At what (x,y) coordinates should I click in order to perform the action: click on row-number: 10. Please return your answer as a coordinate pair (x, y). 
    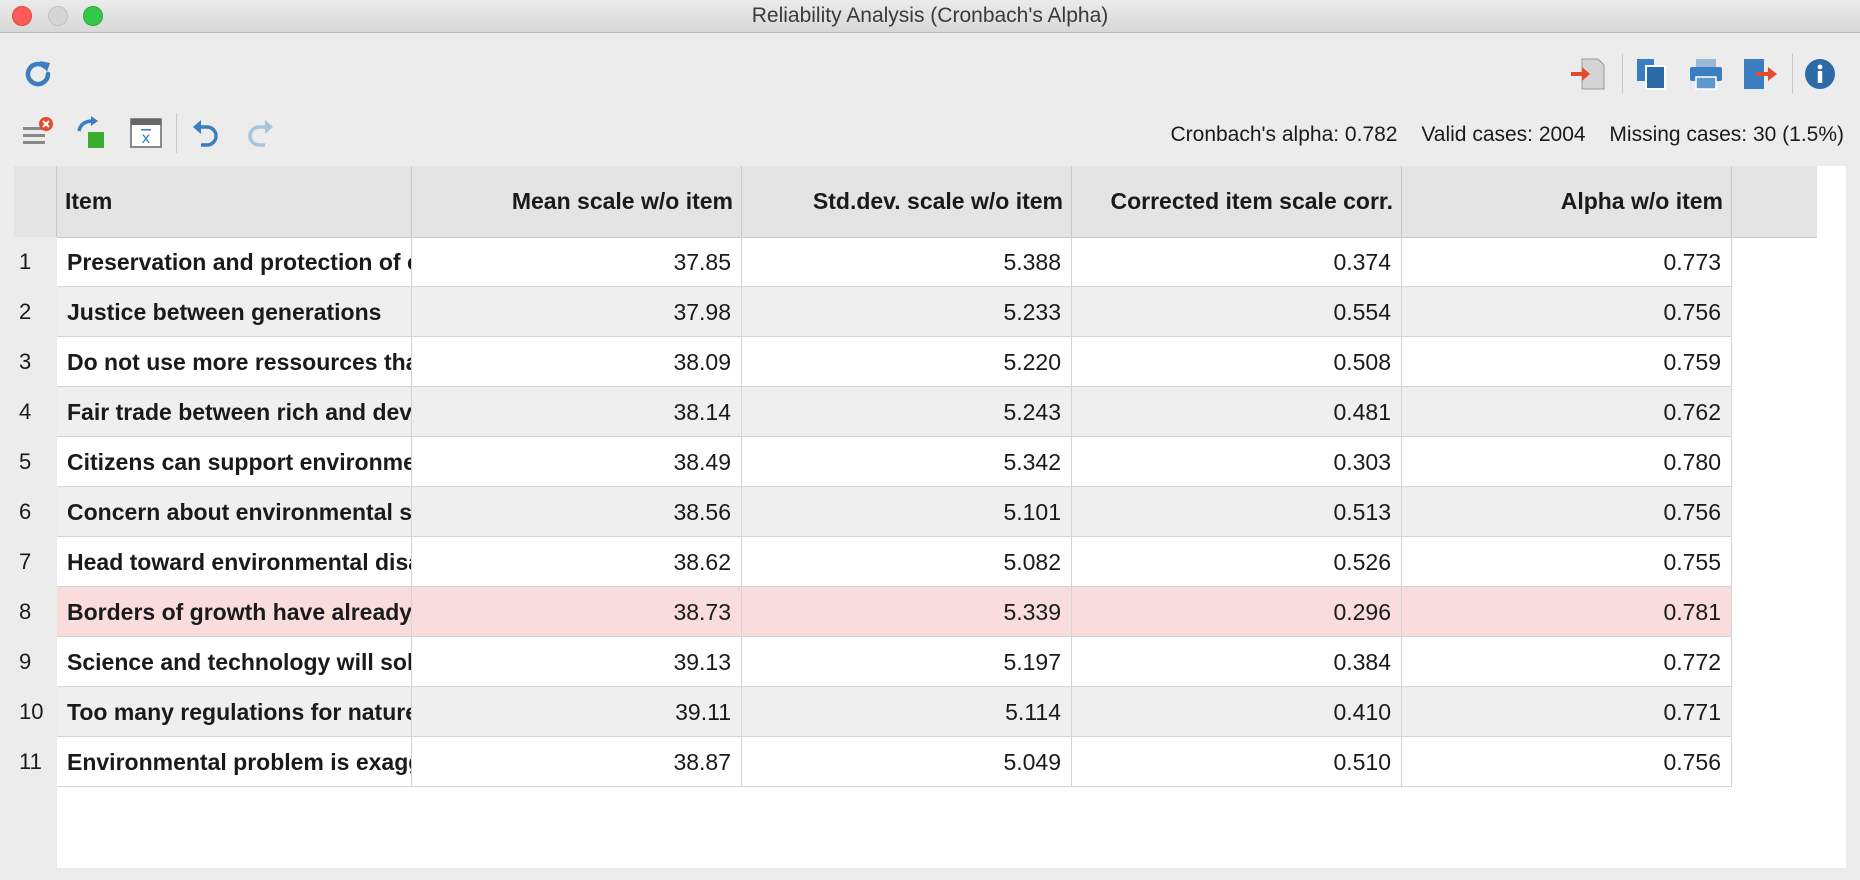
    Looking at the image, I should click on (35, 712).